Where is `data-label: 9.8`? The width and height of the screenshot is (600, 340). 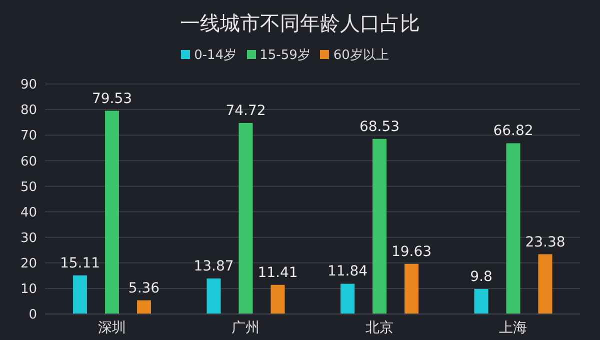
data-label: 9.8 is located at coordinates (481, 276).